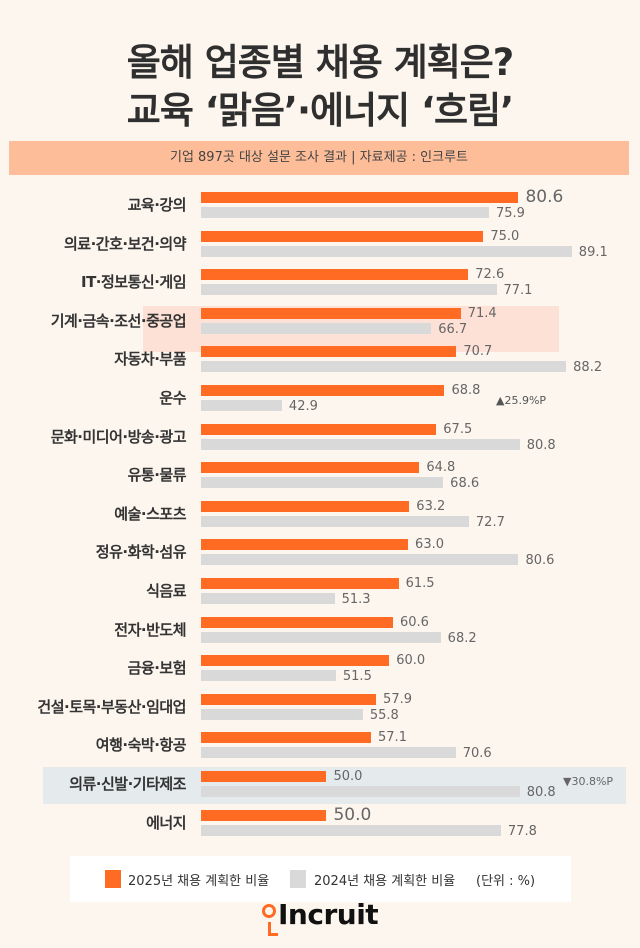  I want to click on legend-swatch-2024, so click(298, 879).